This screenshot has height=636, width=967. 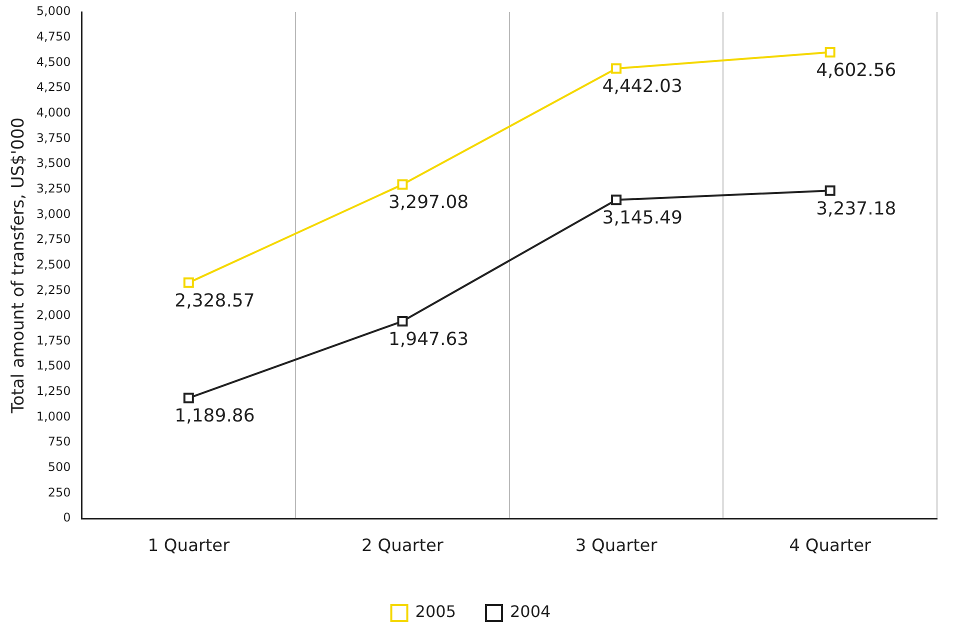 I want to click on y-tick-label: 5,000, so click(x=53, y=11).